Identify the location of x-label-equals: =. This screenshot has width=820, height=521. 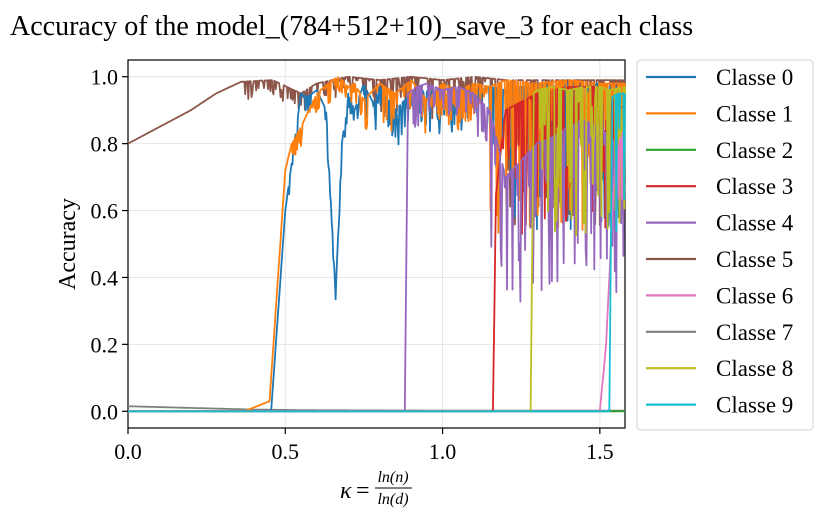
(363, 491).